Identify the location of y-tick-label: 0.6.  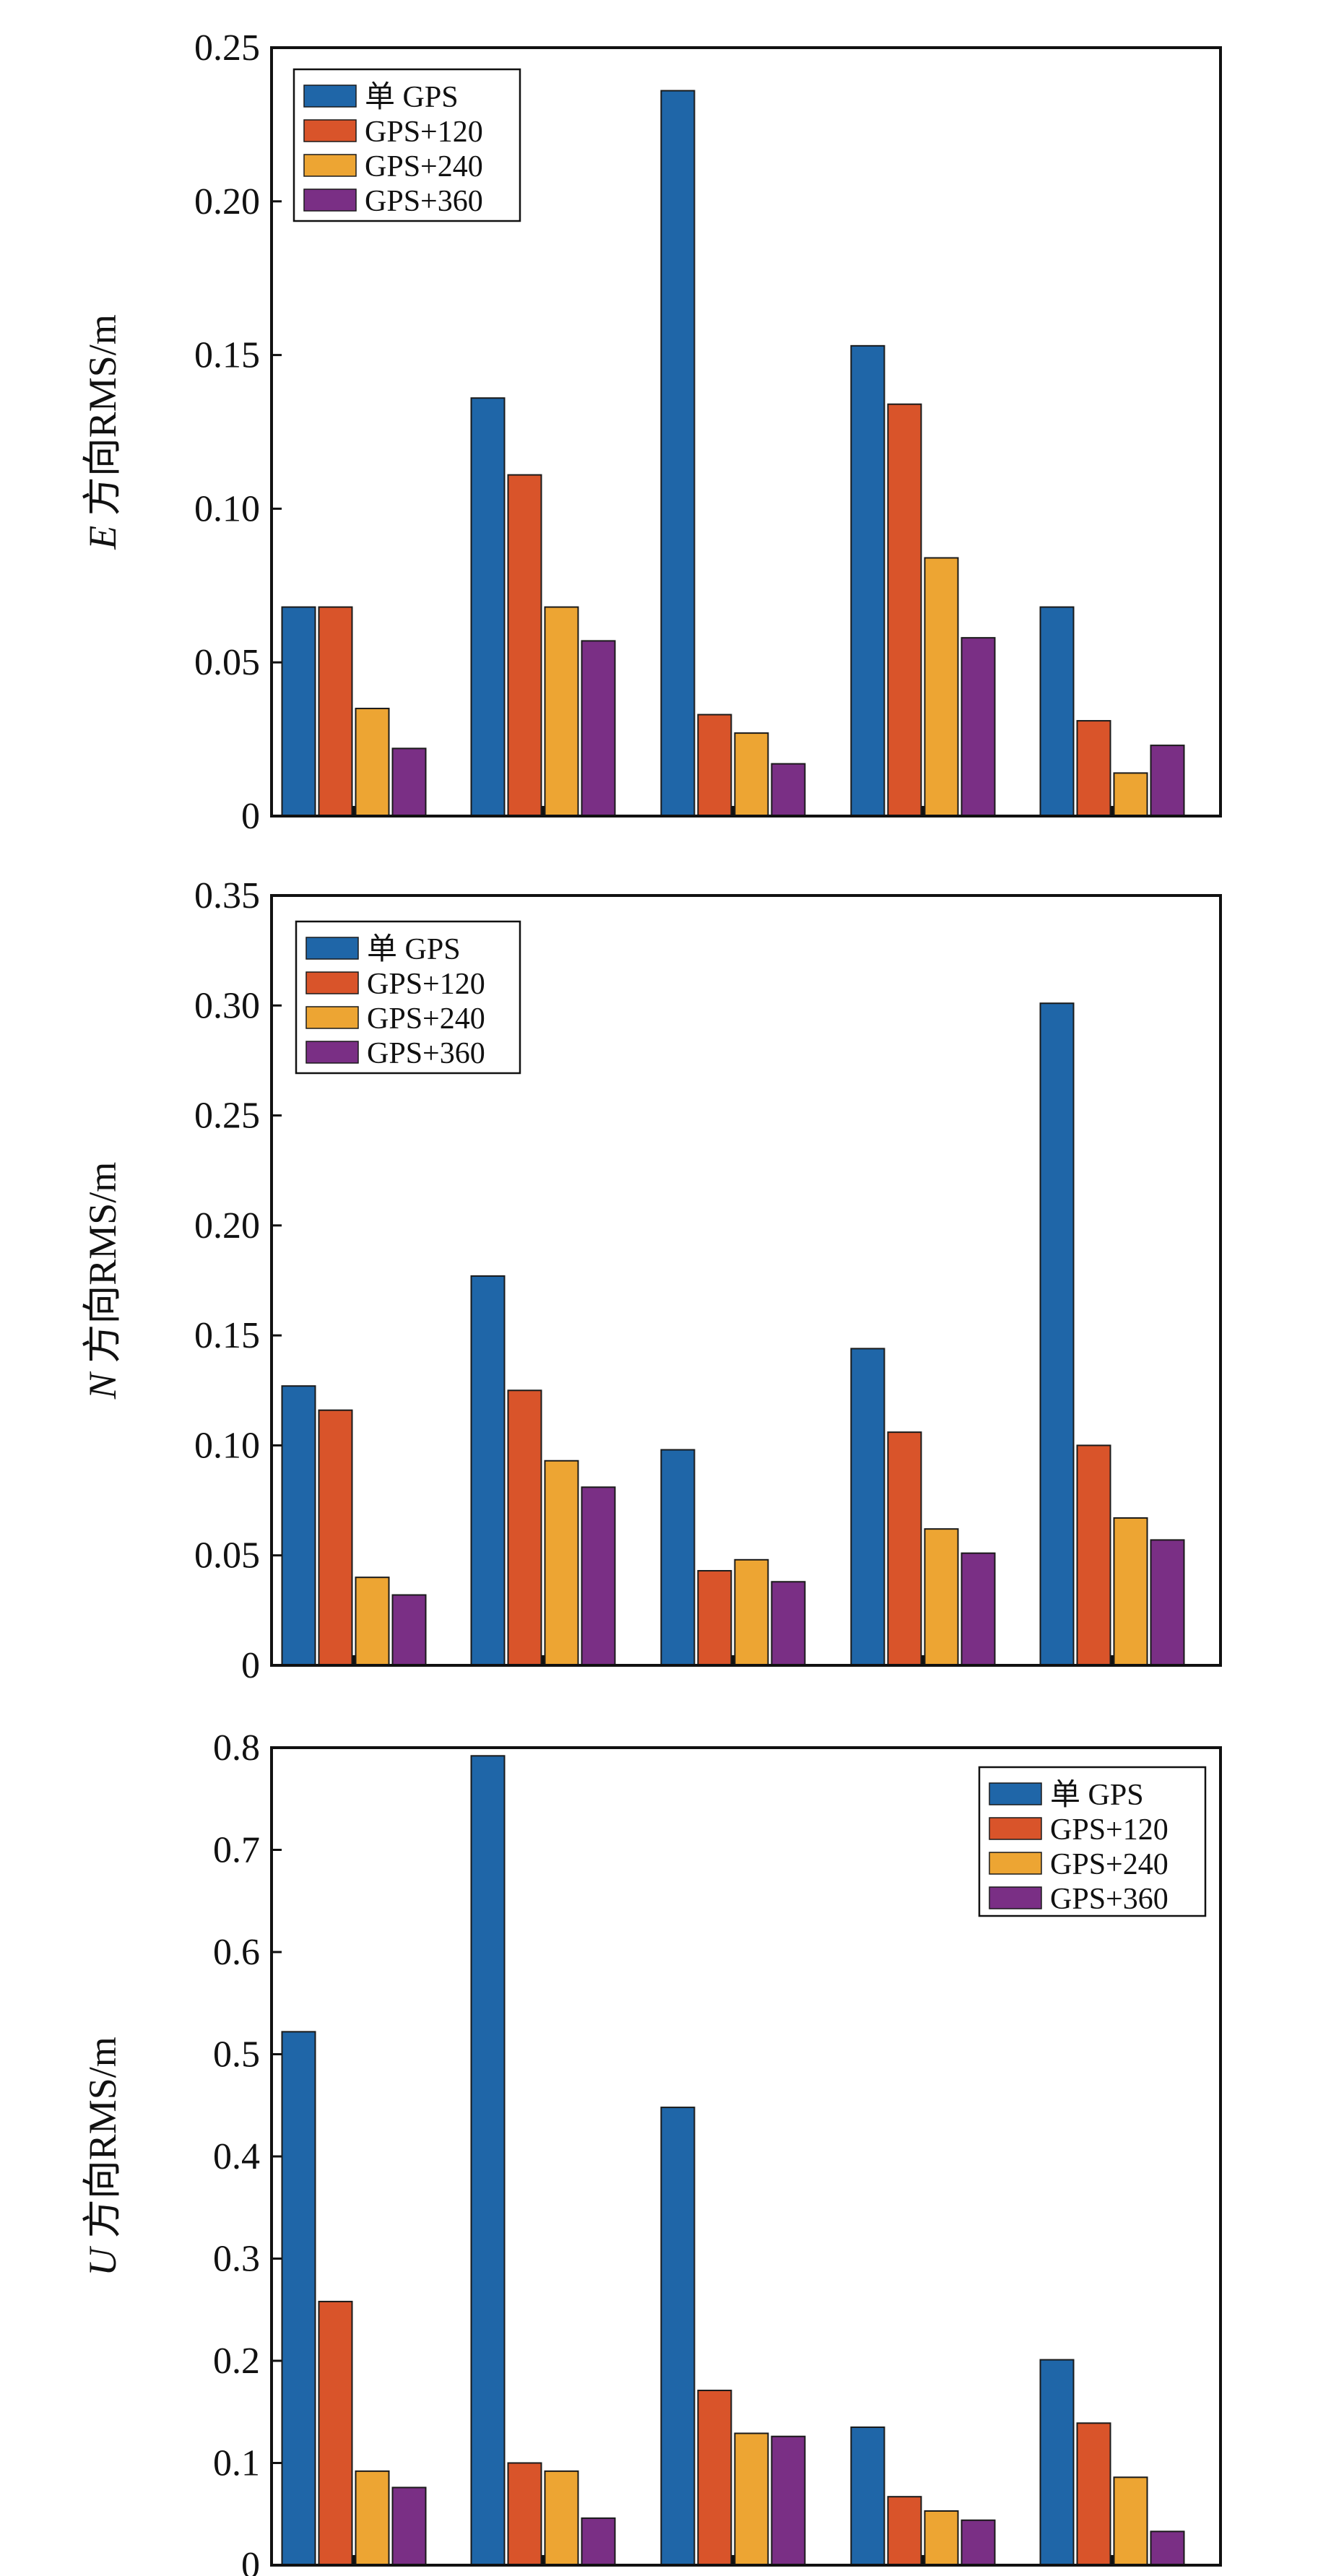
(236, 1952).